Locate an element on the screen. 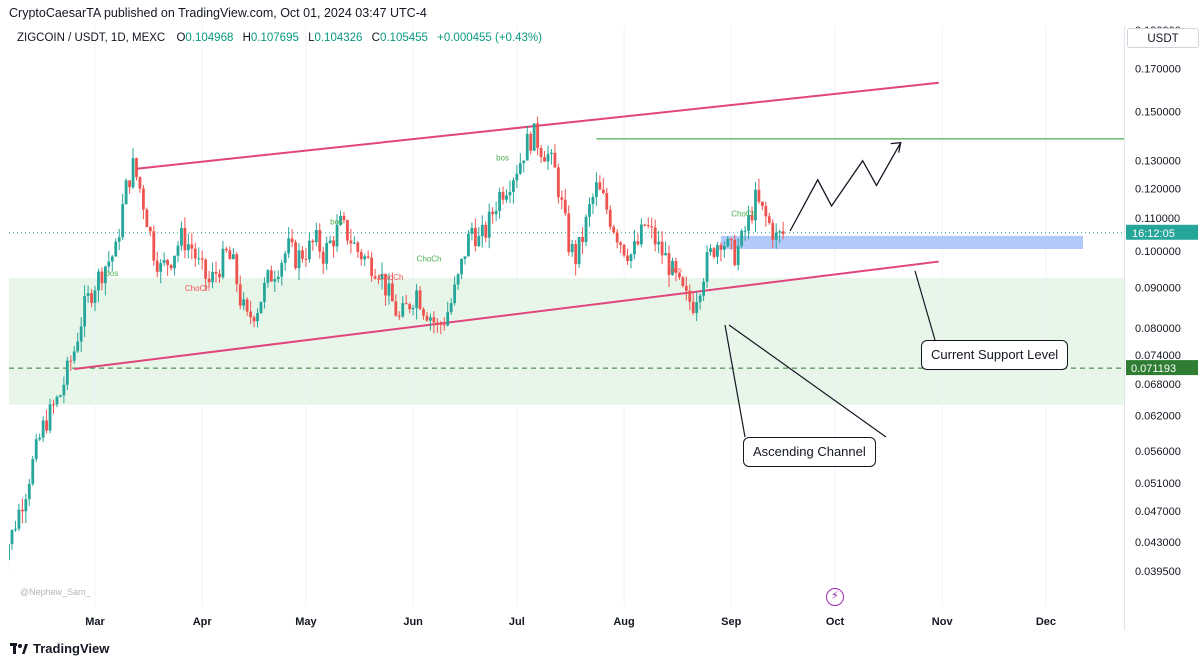 Image resolution: width=1199 pixels, height=664 pixels. x-tick-label: Oct is located at coordinates (835, 622).